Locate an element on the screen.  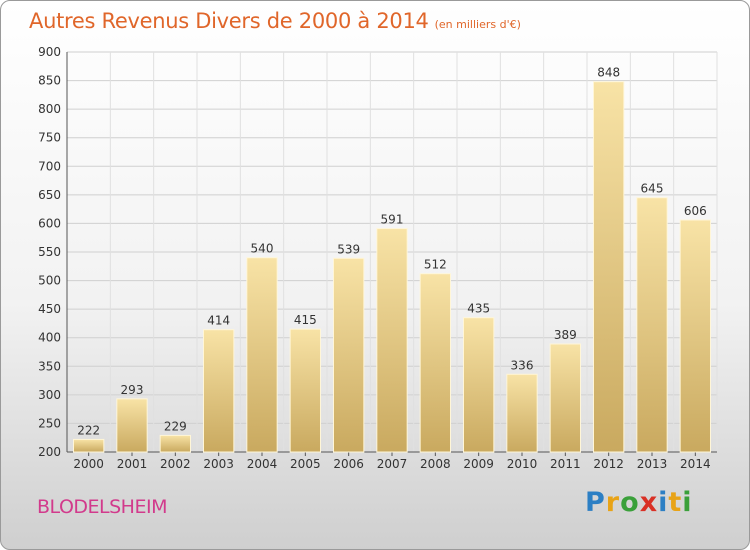
x-tick-label: 2004 is located at coordinates (262, 464).